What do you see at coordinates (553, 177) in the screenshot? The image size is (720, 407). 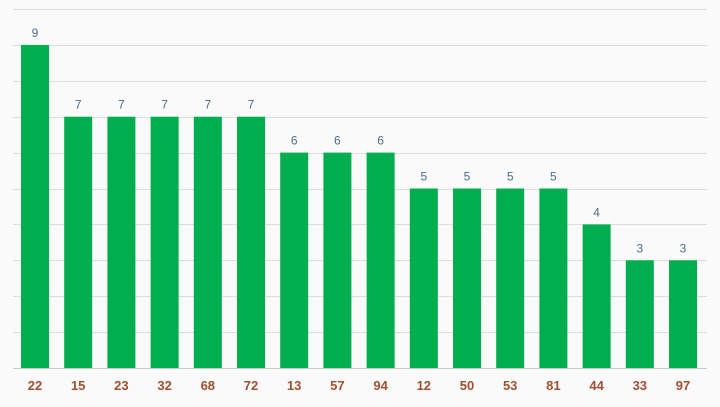 I see `value-label-81: 5` at bounding box center [553, 177].